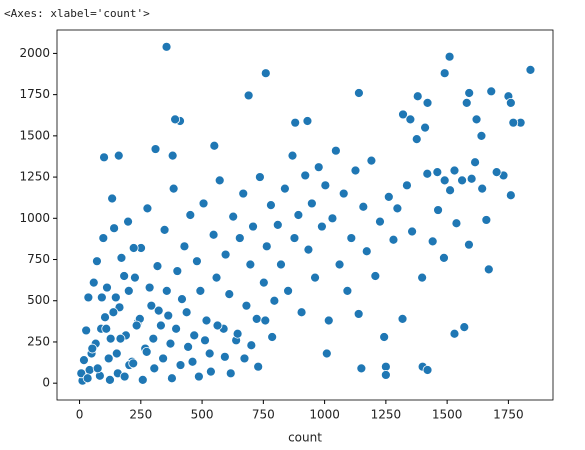 The width and height of the screenshot is (585, 450). What do you see at coordinates (447, 415) in the screenshot?
I see `x-tick-label: 1500` at bounding box center [447, 415].